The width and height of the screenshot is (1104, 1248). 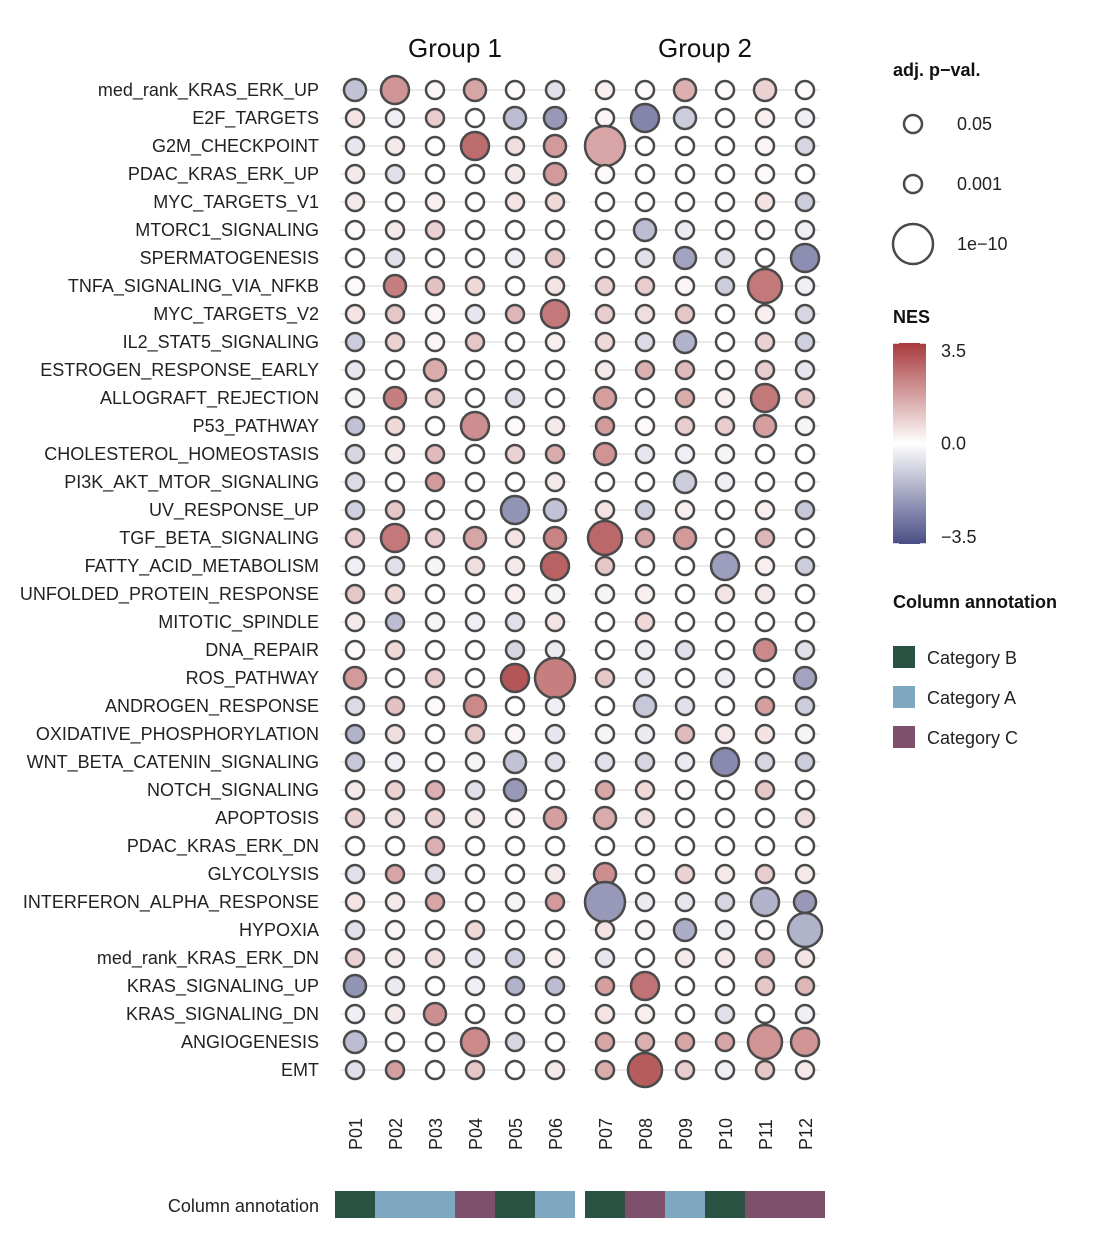 What do you see at coordinates (235, 146) in the screenshot?
I see `row-label: G2M_CHECKPOINT` at bounding box center [235, 146].